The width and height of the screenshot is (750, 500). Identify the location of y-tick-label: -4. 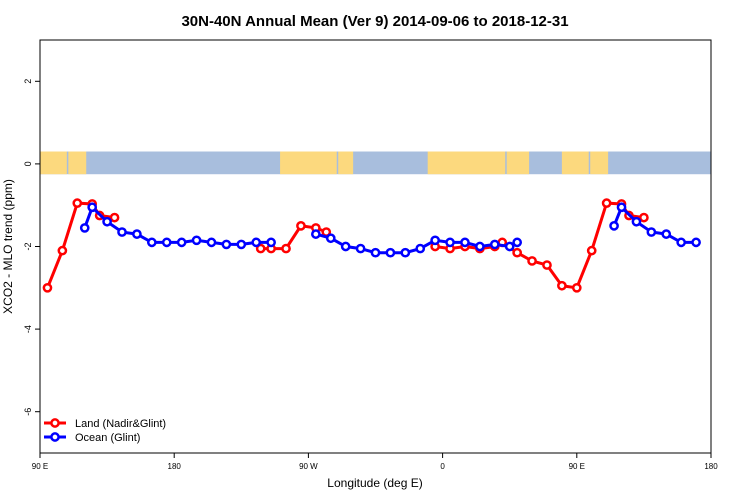
(28, 329).